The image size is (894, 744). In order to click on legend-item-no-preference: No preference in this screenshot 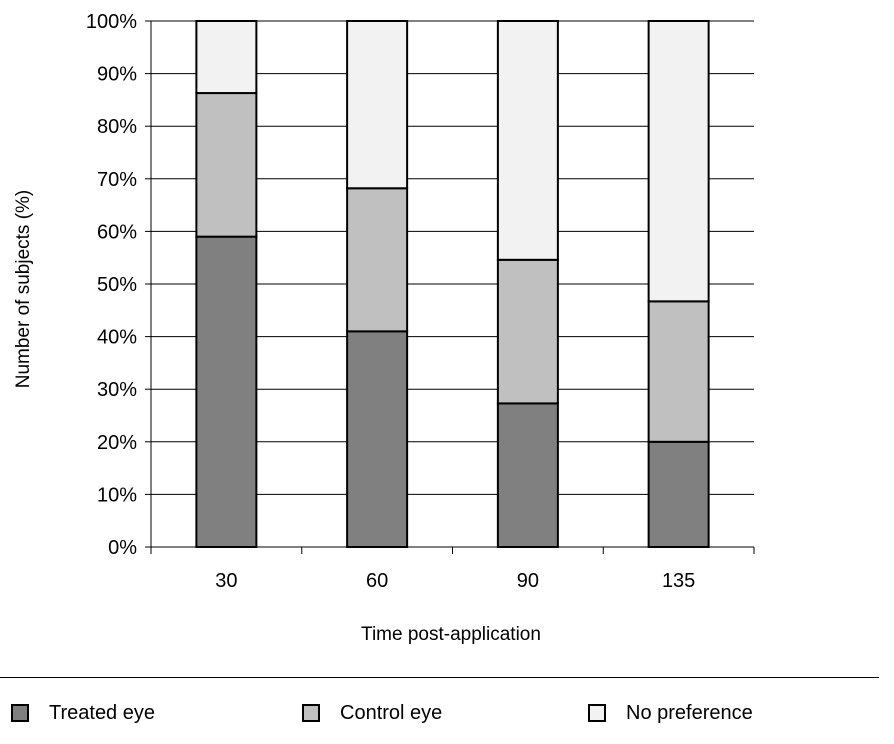, I will do `click(670, 713)`.